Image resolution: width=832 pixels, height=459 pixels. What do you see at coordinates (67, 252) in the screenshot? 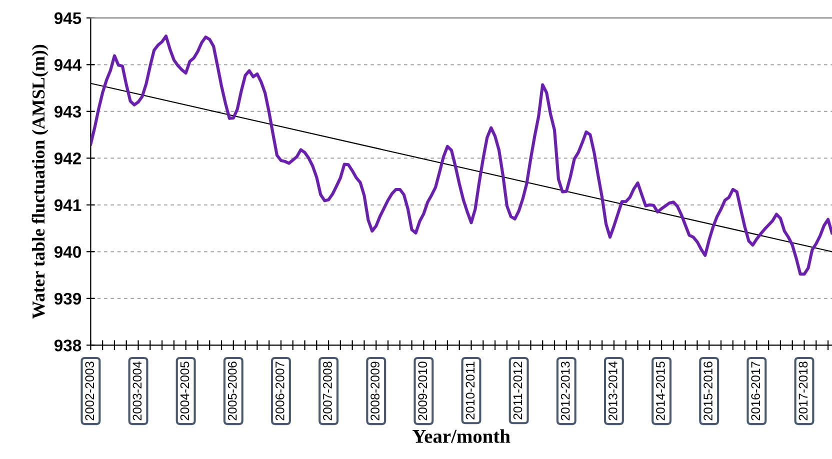
I see `y-tick-label: 940` at bounding box center [67, 252].